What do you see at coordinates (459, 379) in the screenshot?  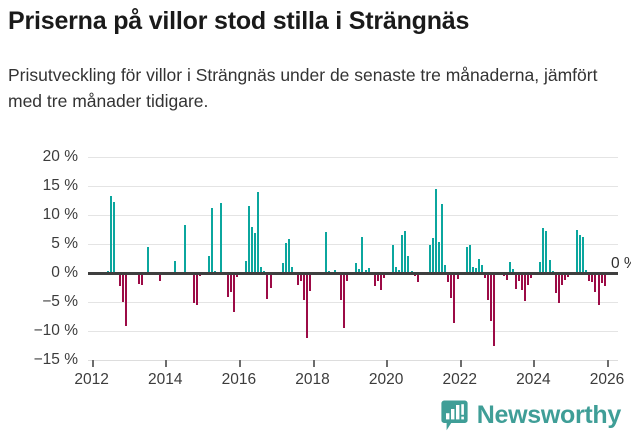 I see `x-tick-label: 2022` at bounding box center [459, 379].